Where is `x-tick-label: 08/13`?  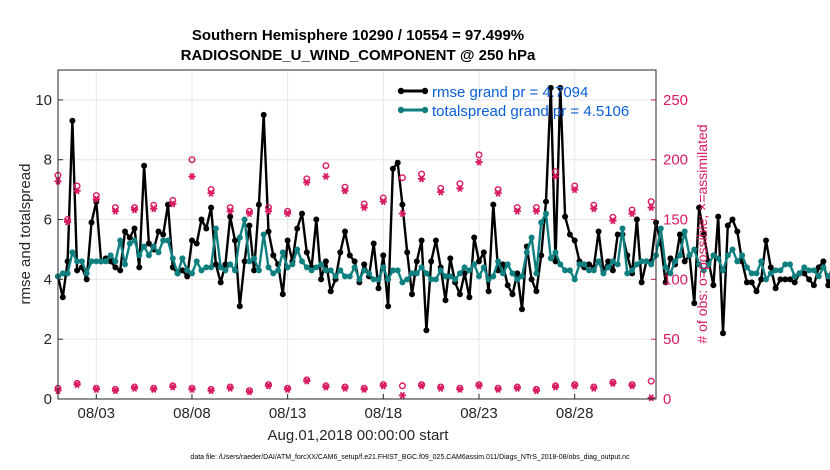 x-tick-label: 08/13 is located at coordinates (288, 413).